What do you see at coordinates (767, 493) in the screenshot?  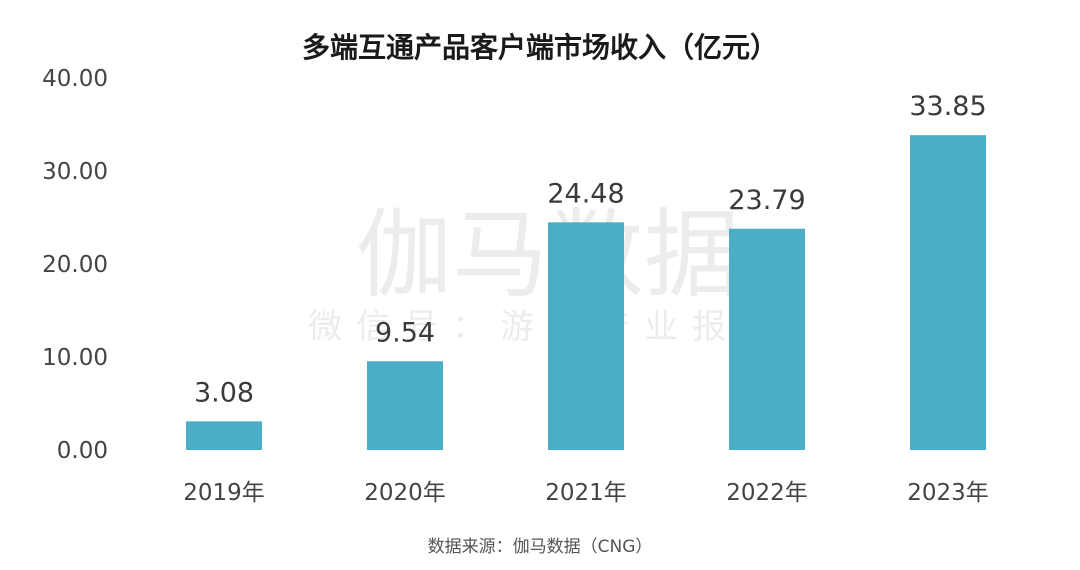 I see `x-tick-label: 2022年` at bounding box center [767, 493].